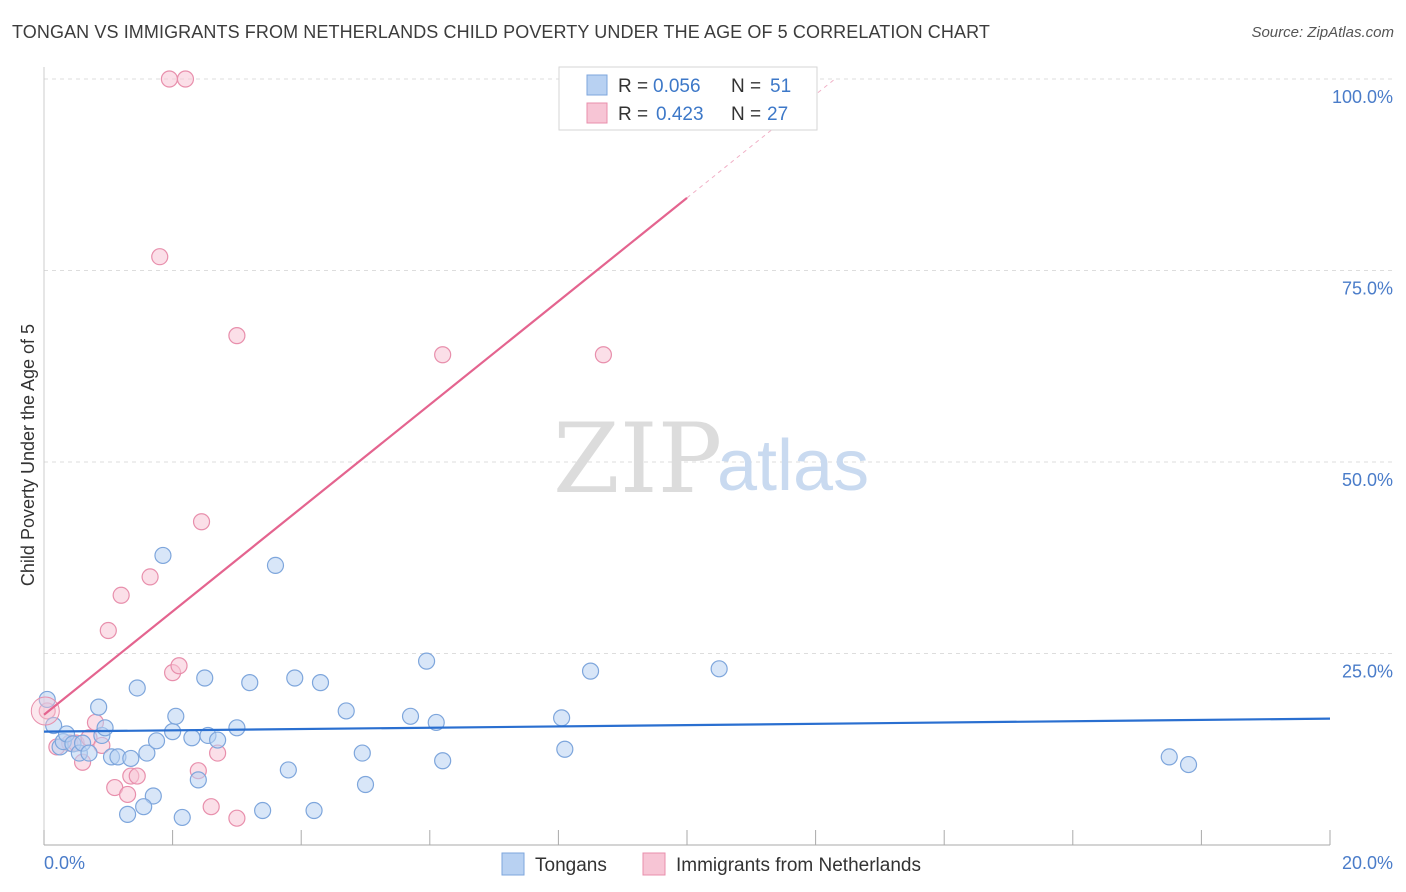  Describe the element at coordinates (633, 86) in the screenshot. I see `legend-r-label-tongans: R =` at that location.